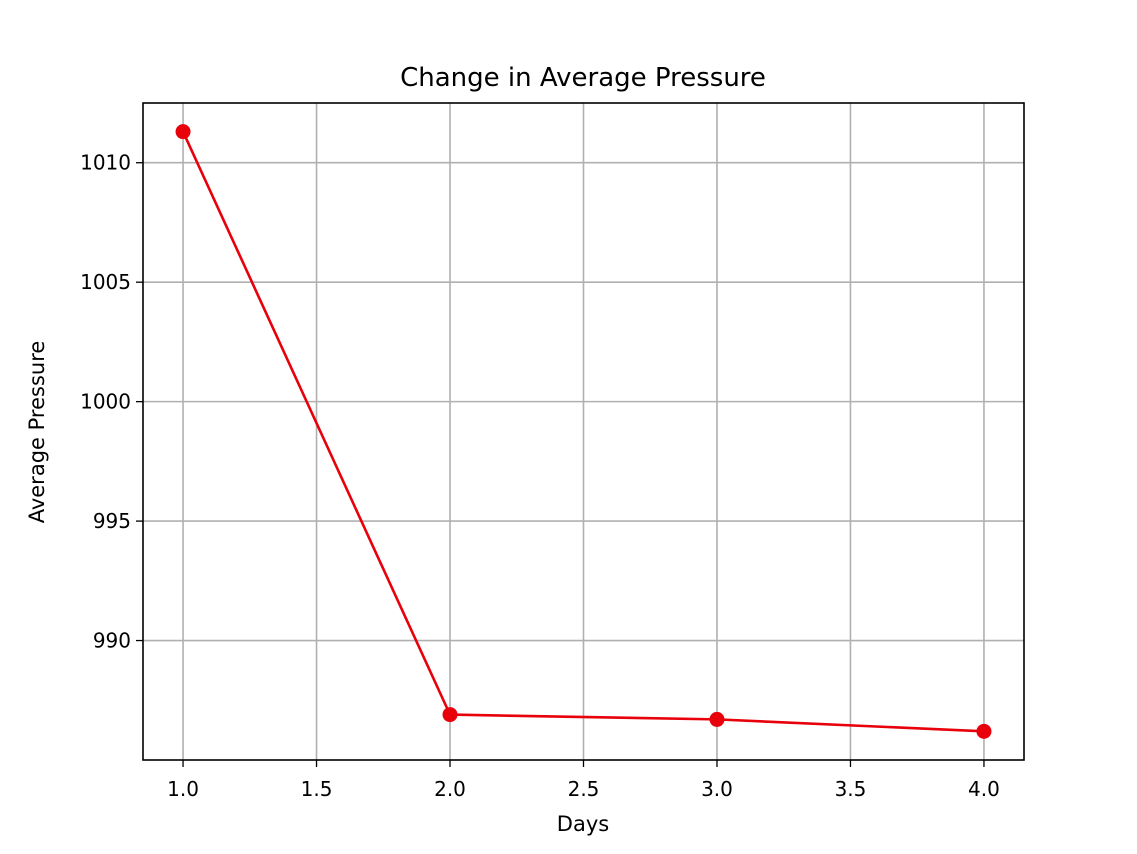  Describe the element at coordinates (584, 789) in the screenshot. I see `x-tick-label: 2.5` at that location.